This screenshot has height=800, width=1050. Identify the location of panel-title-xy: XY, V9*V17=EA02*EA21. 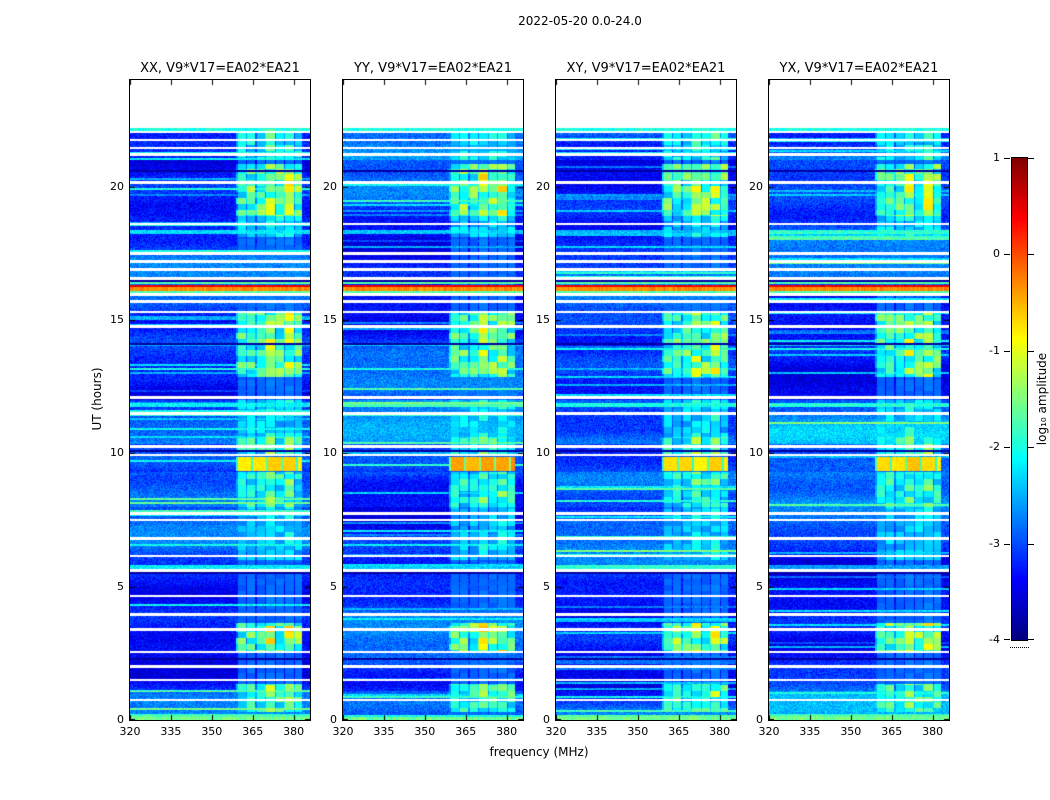
(646, 68).